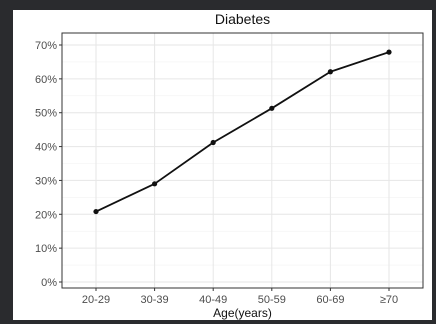 The width and height of the screenshot is (436, 324). What do you see at coordinates (46, 46) in the screenshot?
I see `y-tick-label: 70%` at bounding box center [46, 46].